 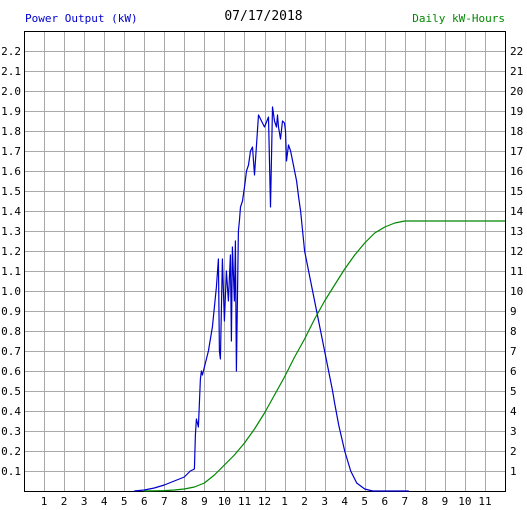 I want to click on x-tick-label: 12, so click(x=264, y=501).